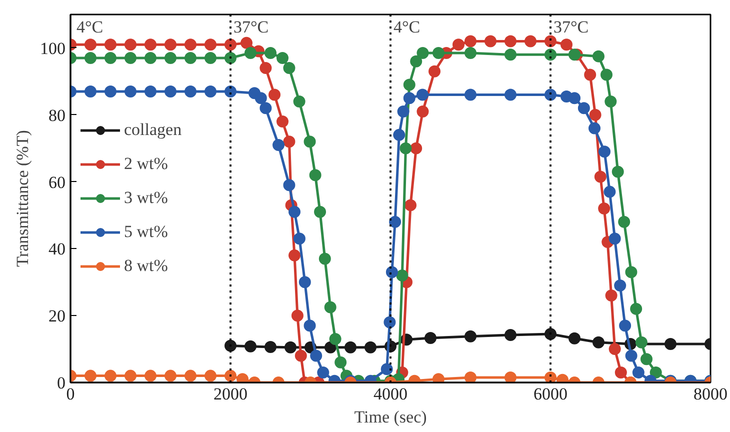  What do you see at coordinates (57, 316) in the screenshot?
I see `y-tick-label: 20` at bounding box center [57, 316].